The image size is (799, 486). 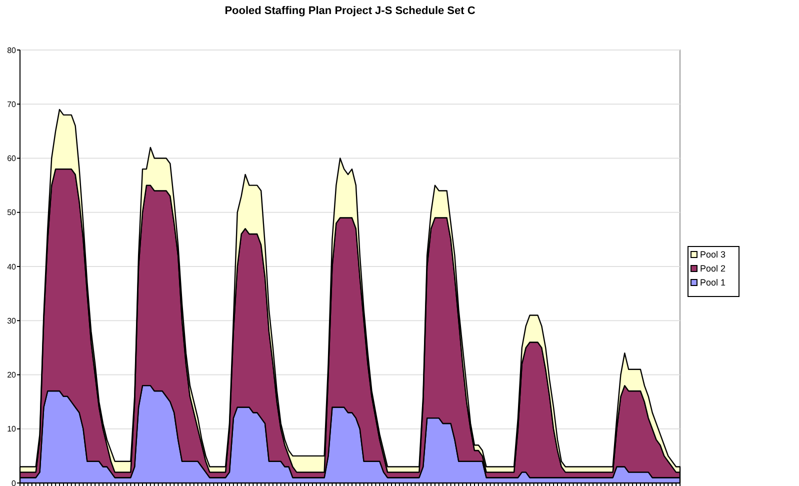 What do you see at coordinates (12, 159) in the screenshot?
I see `y-tick-label: 60` at bounding box center [12, 159].